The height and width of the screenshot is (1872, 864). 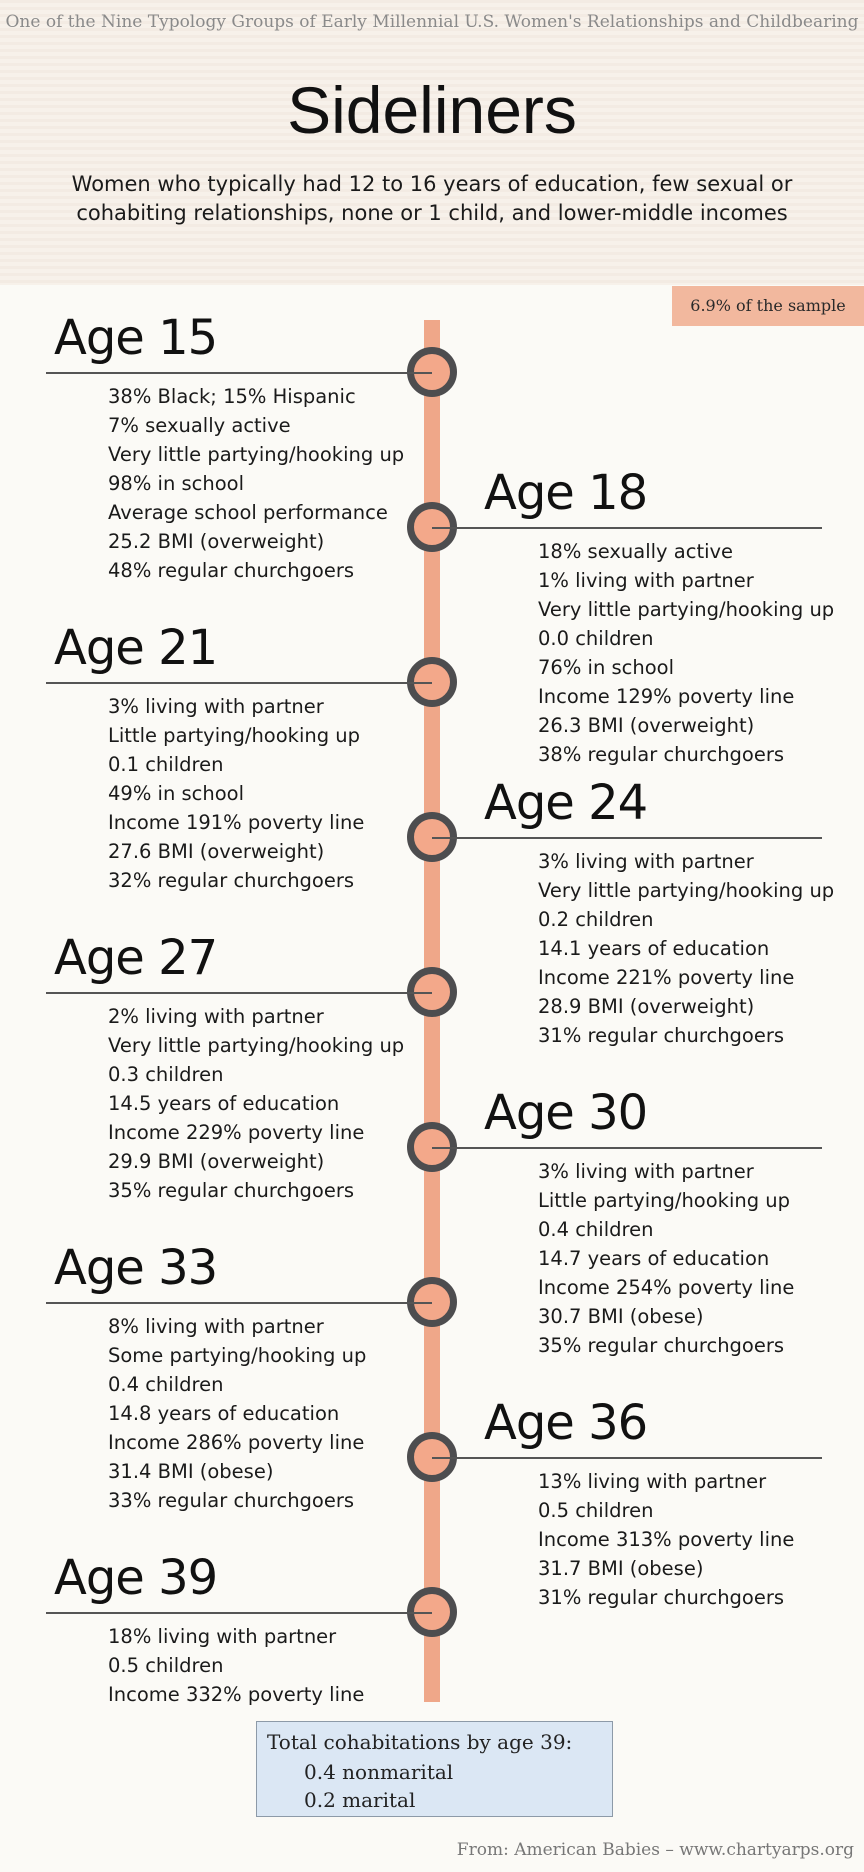 I want to click on stat-item: Income 286% poverty line, so click(x=236, y=1442).